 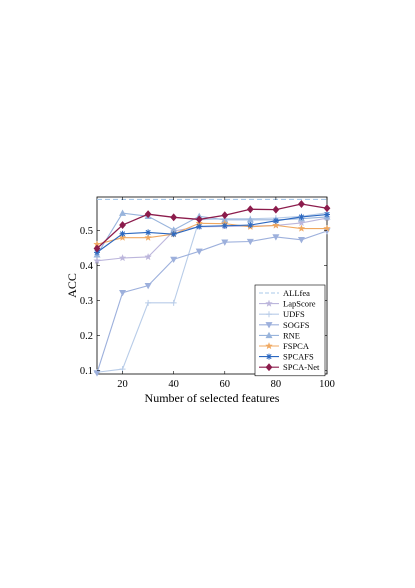 I want to click on data-point-rne, so click(x=123, y=212).